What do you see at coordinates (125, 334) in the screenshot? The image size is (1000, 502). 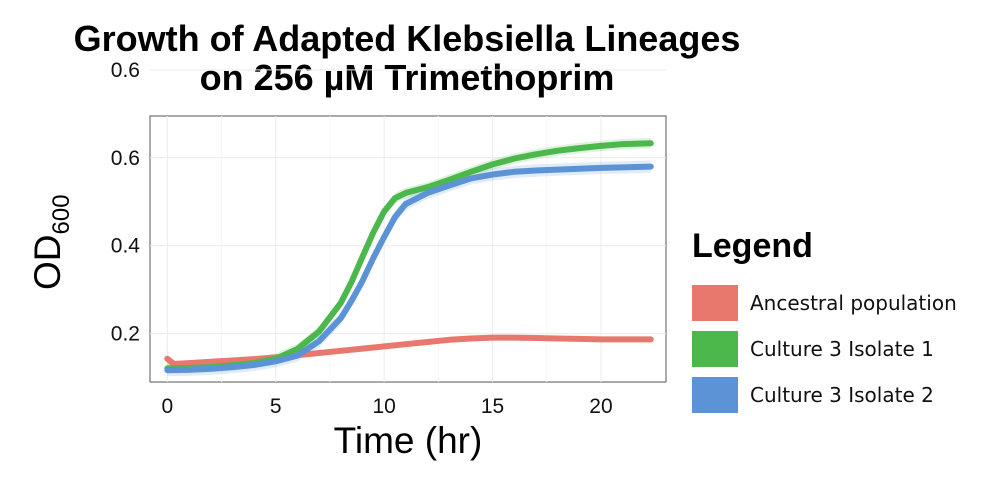 I see `y-tick-label: 0.2` at bounding box center [125, 334].